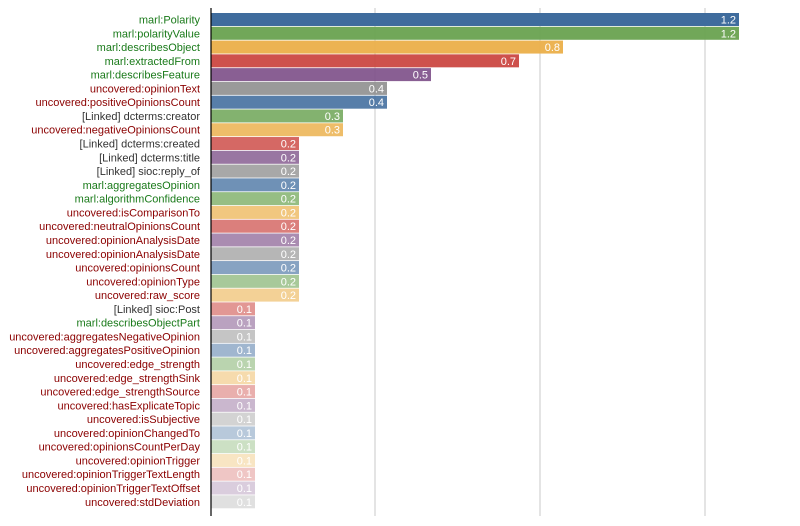  What do you see at coordinates (143, 282) in the screenshot?
I see `category-label: uncovered:opinionType` at bounding box center [143, 282].